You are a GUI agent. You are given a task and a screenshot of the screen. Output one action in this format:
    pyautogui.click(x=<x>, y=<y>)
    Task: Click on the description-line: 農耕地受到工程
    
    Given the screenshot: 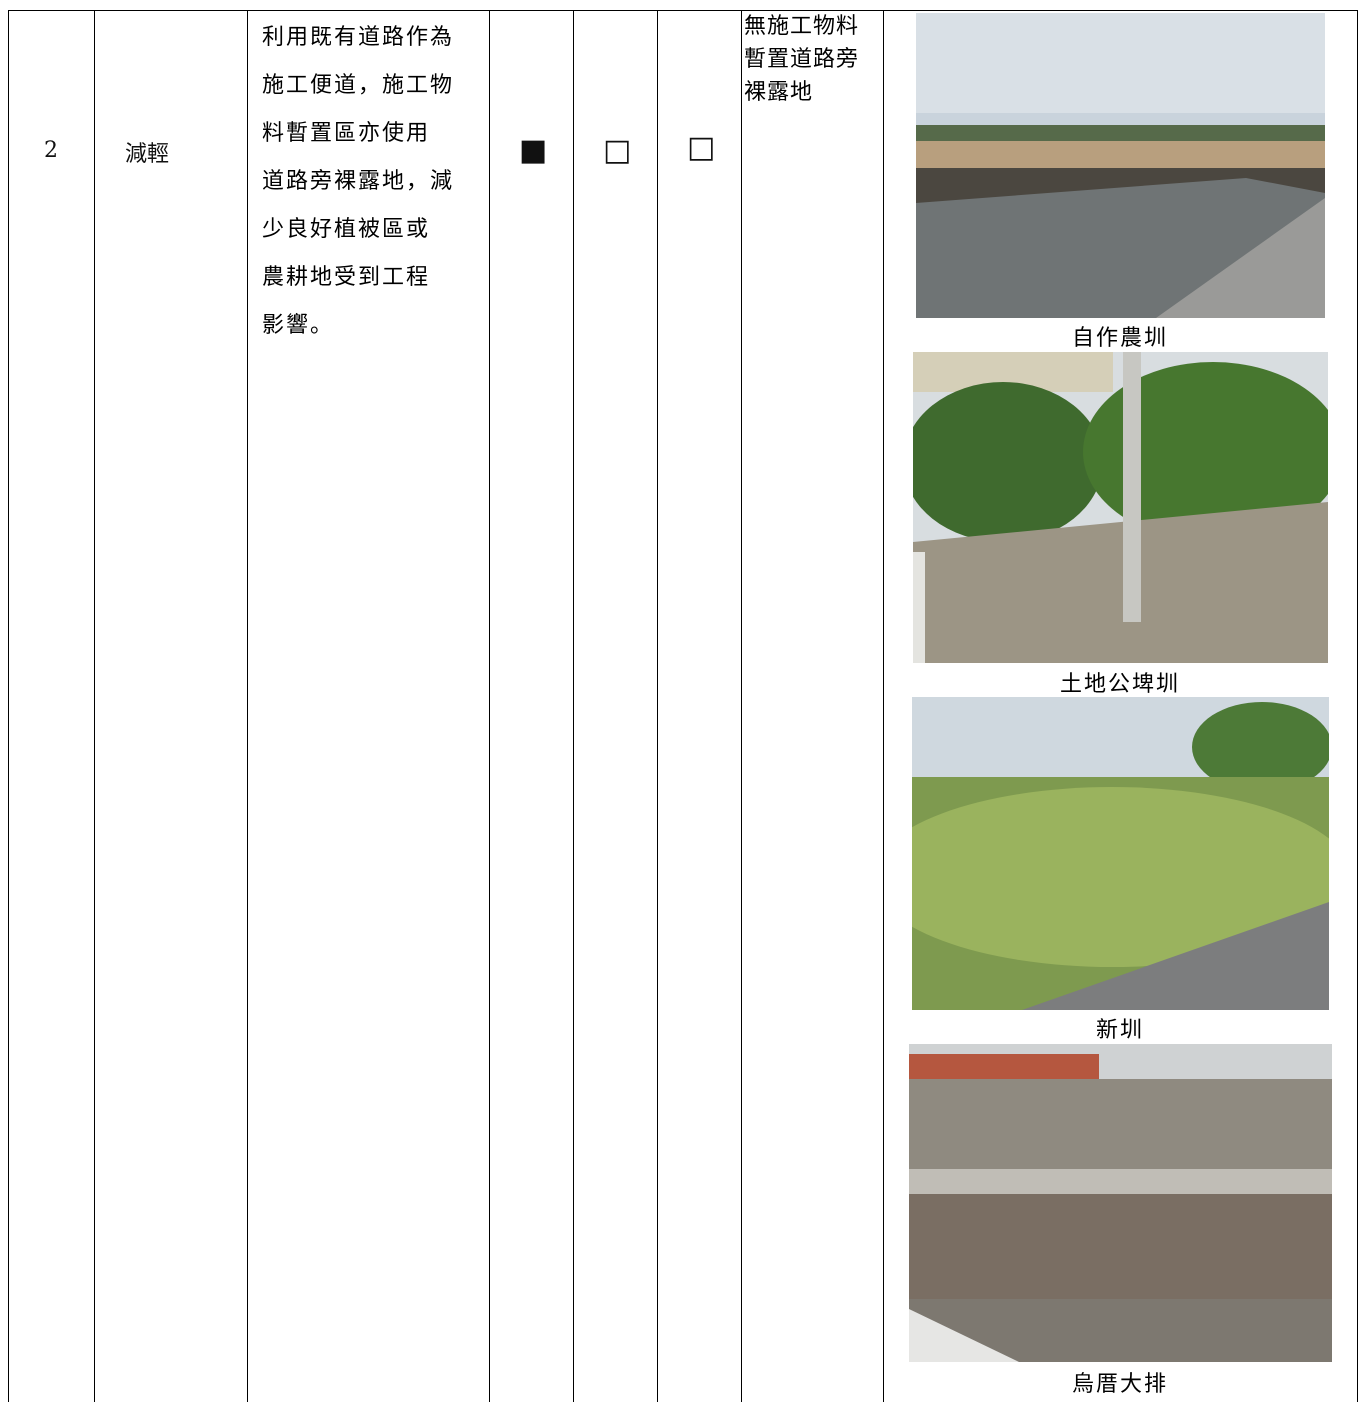 What is the action you would take?
    pyautogui.click(x=346, y=277)
    